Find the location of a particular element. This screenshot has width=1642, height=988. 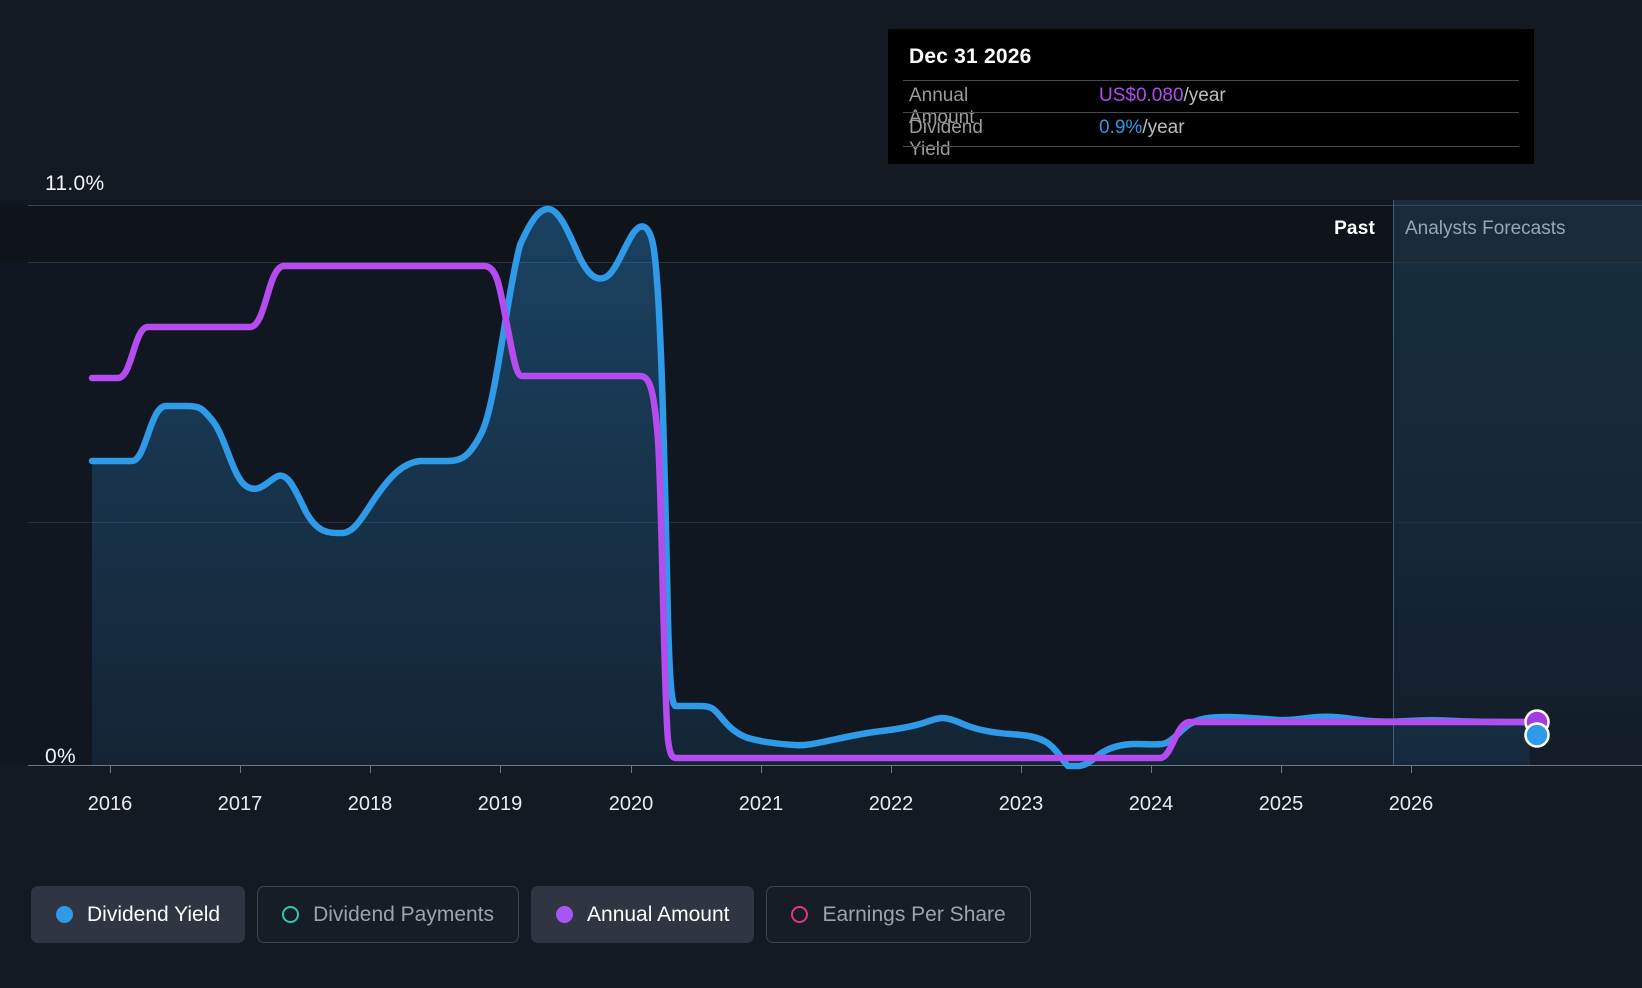

x-tick-2020 is located at coordinates (631, 769).